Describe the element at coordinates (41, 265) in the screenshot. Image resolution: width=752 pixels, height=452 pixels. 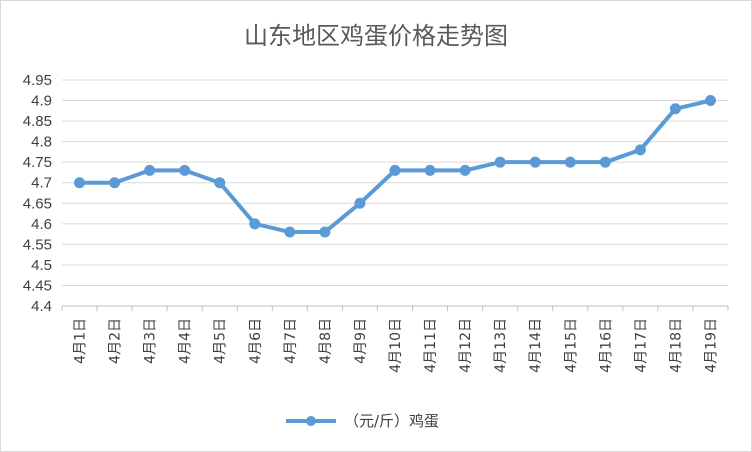
I see `y-tick-label: 4.5` at that location.